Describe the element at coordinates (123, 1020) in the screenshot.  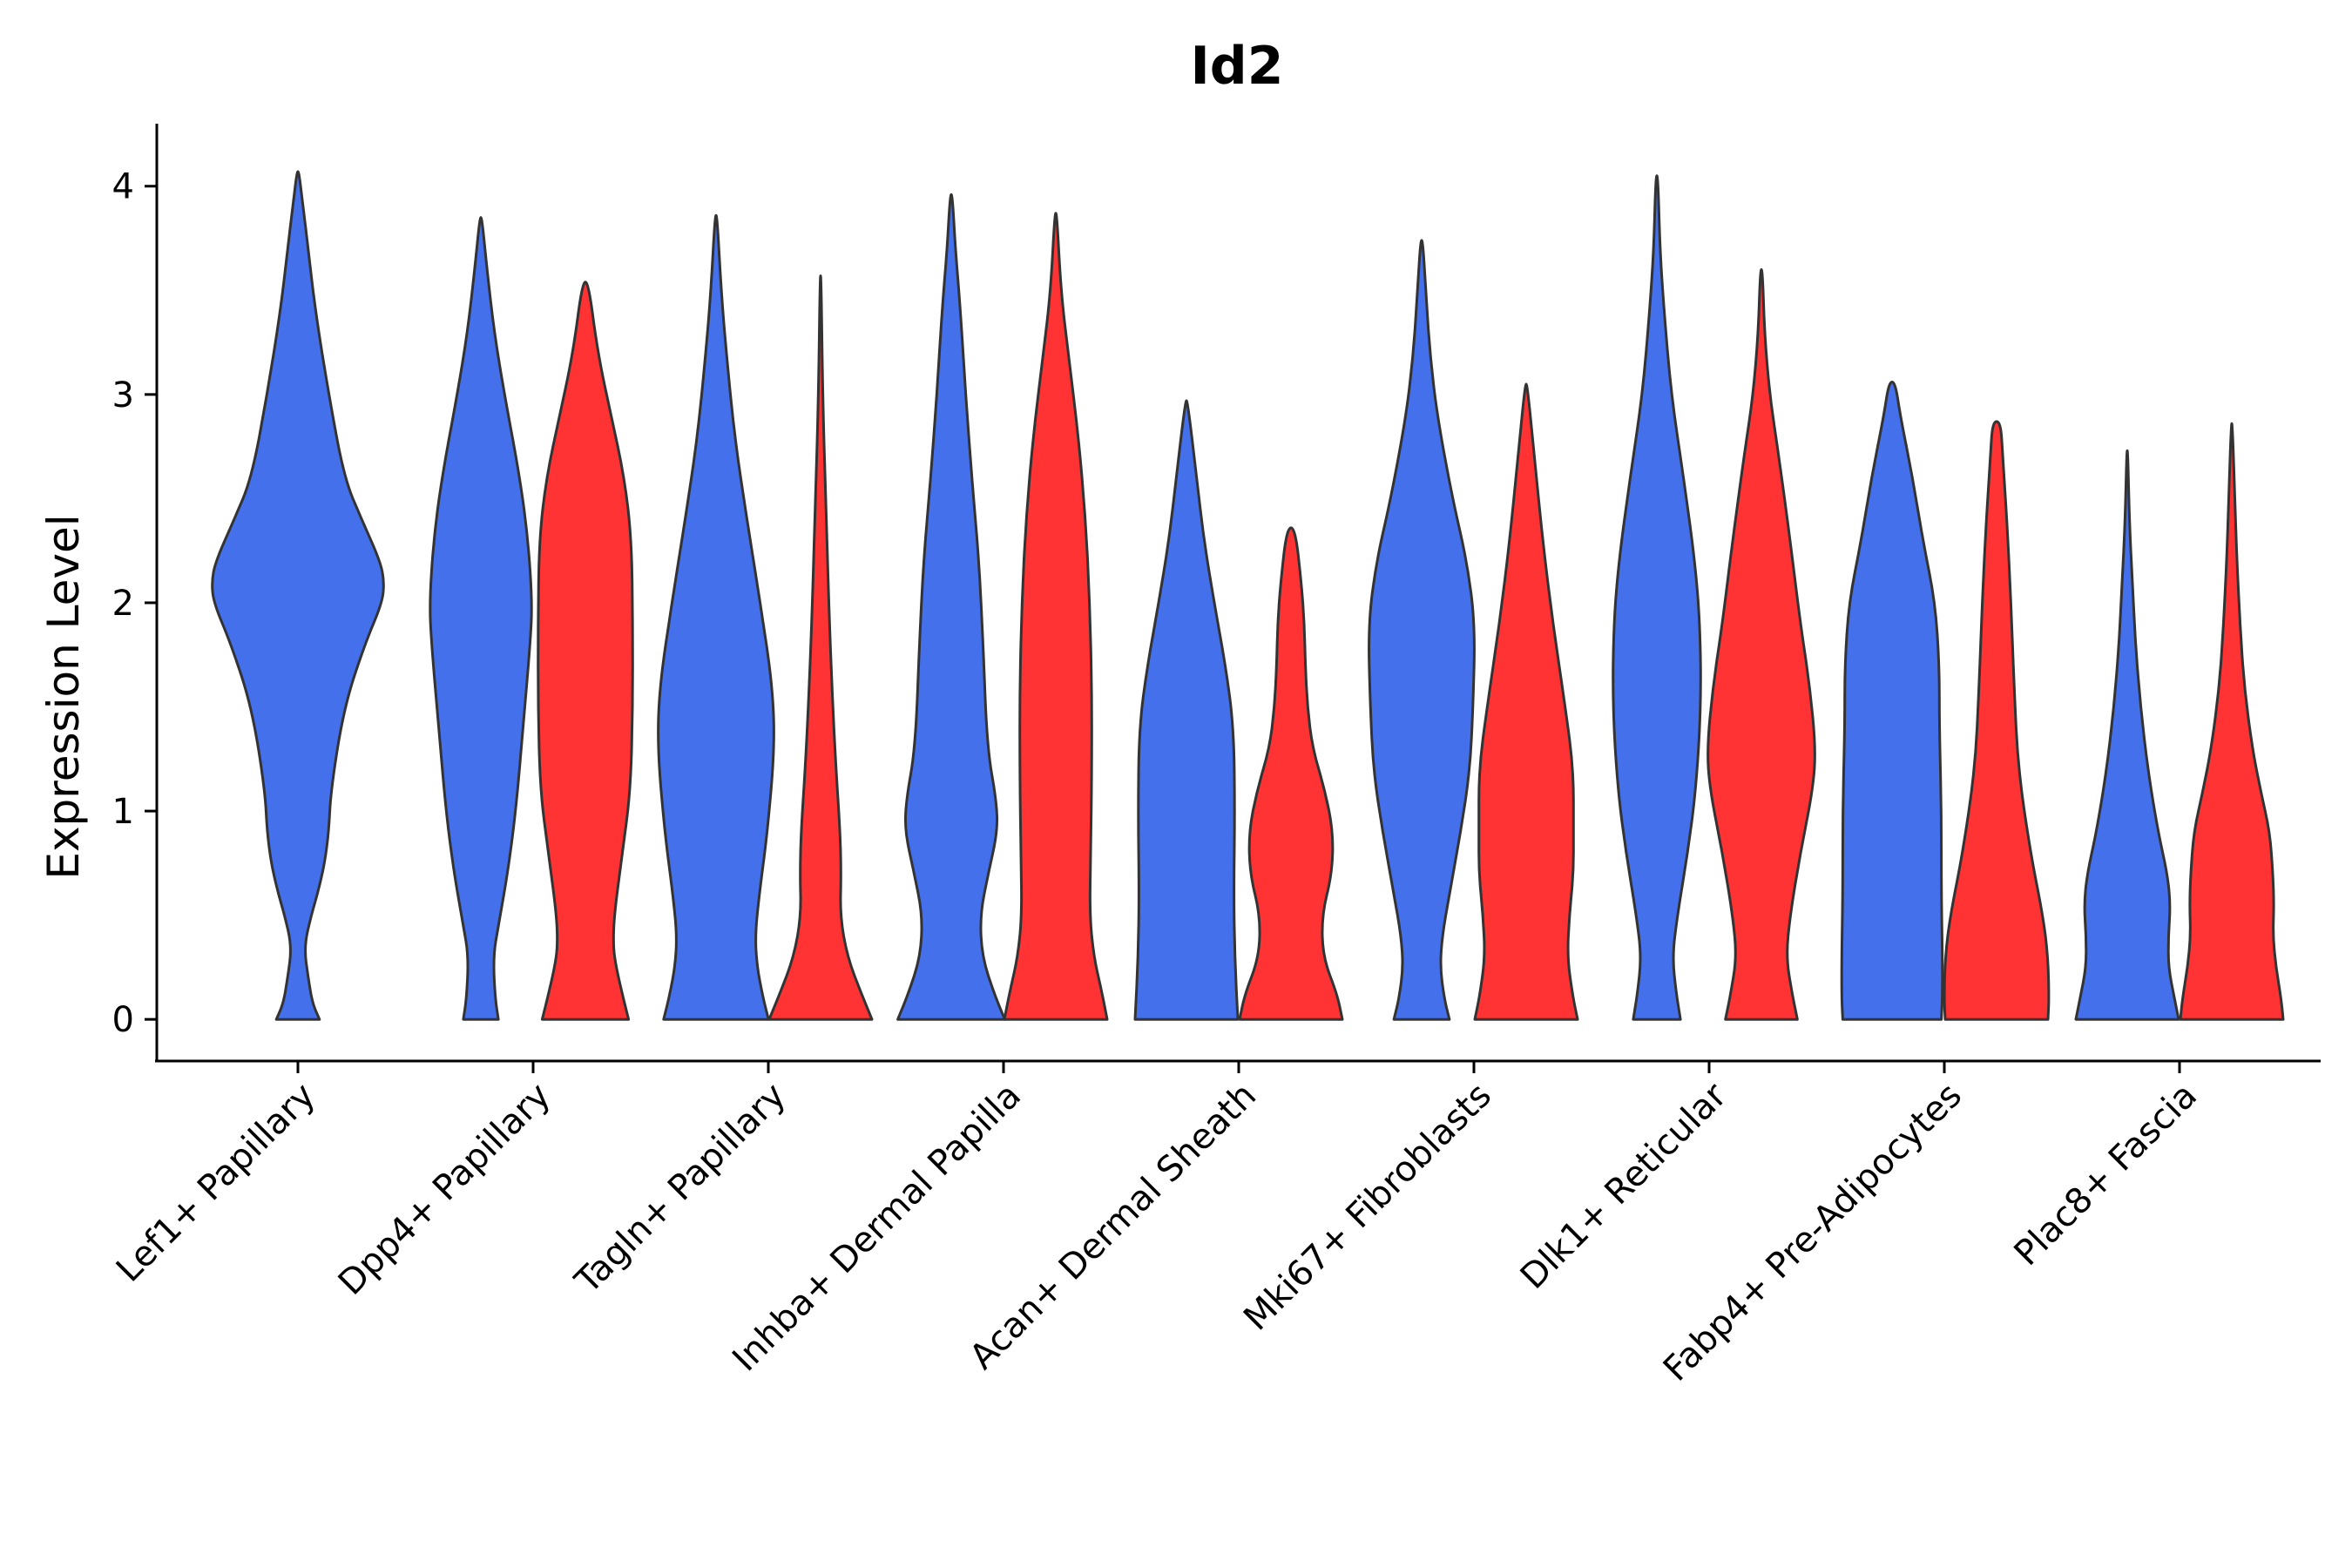
I see `y-tick-label: 0` at that location.